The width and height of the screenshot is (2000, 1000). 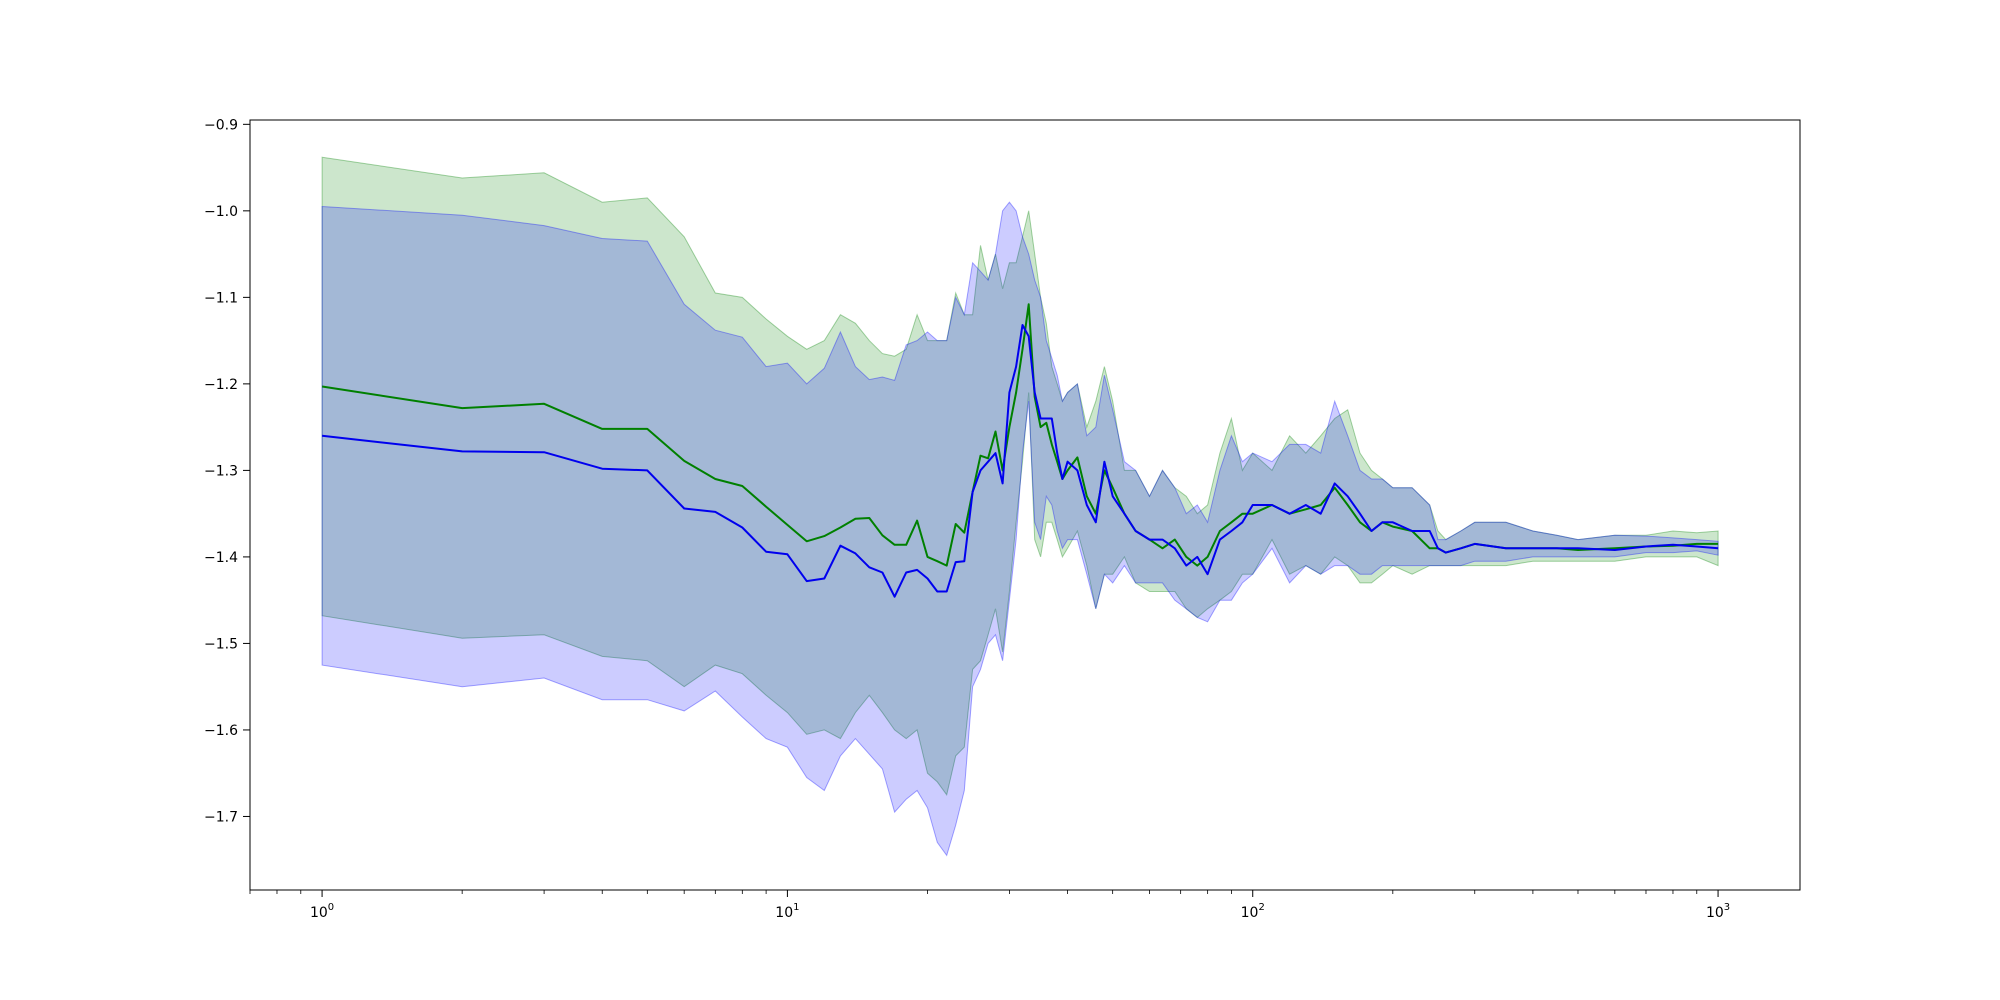 What do you see at coordinates (221, 385) in the screenshot?
I see `y-tick-label: −1.2` at bounding box center [221, 385].